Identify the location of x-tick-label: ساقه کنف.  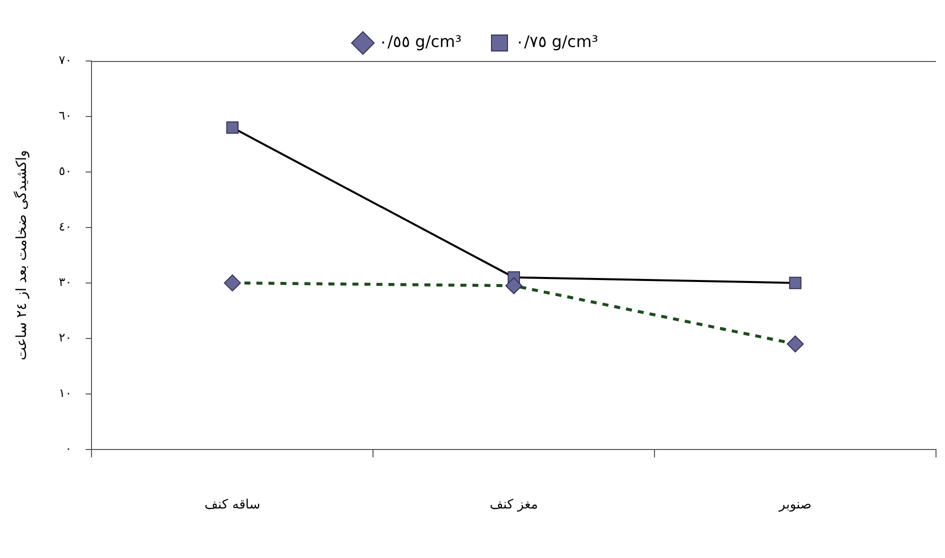
(232, 505).